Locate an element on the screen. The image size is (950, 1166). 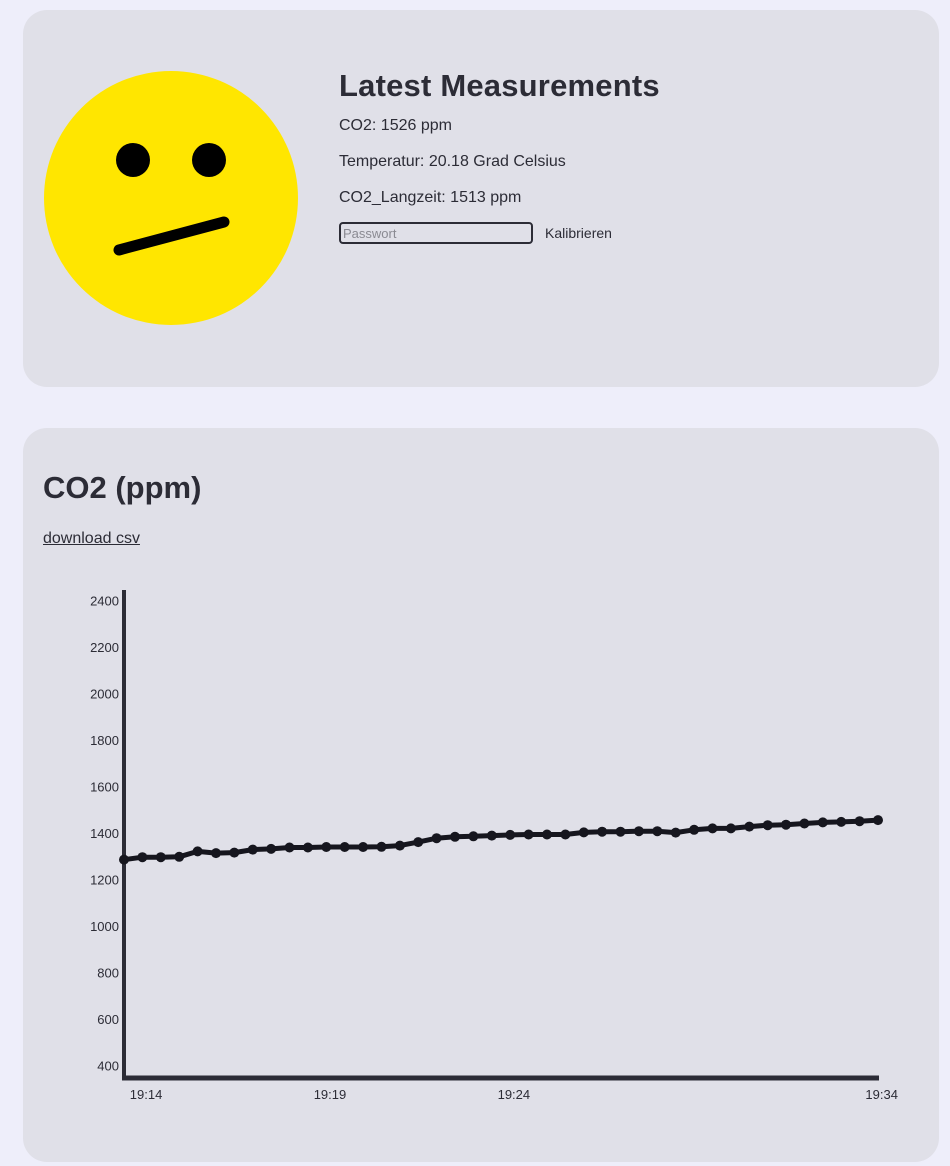
y-tick-label: 2400 is located at coordinates (104, 601).